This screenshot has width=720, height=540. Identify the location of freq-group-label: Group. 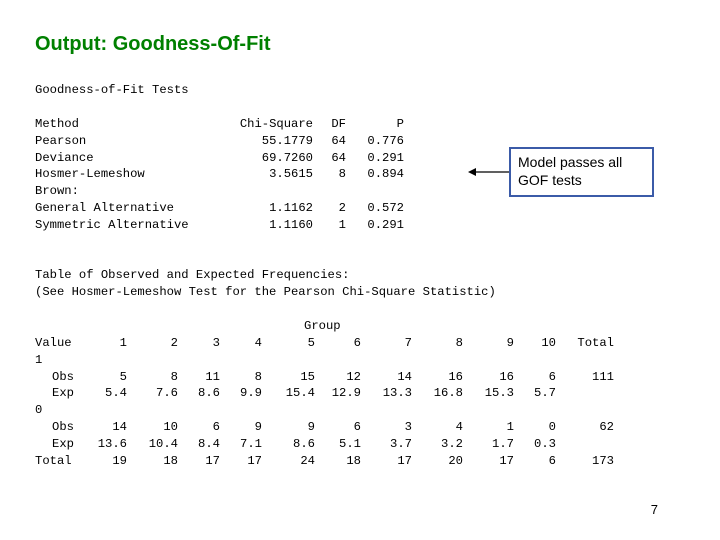
(322, 326).